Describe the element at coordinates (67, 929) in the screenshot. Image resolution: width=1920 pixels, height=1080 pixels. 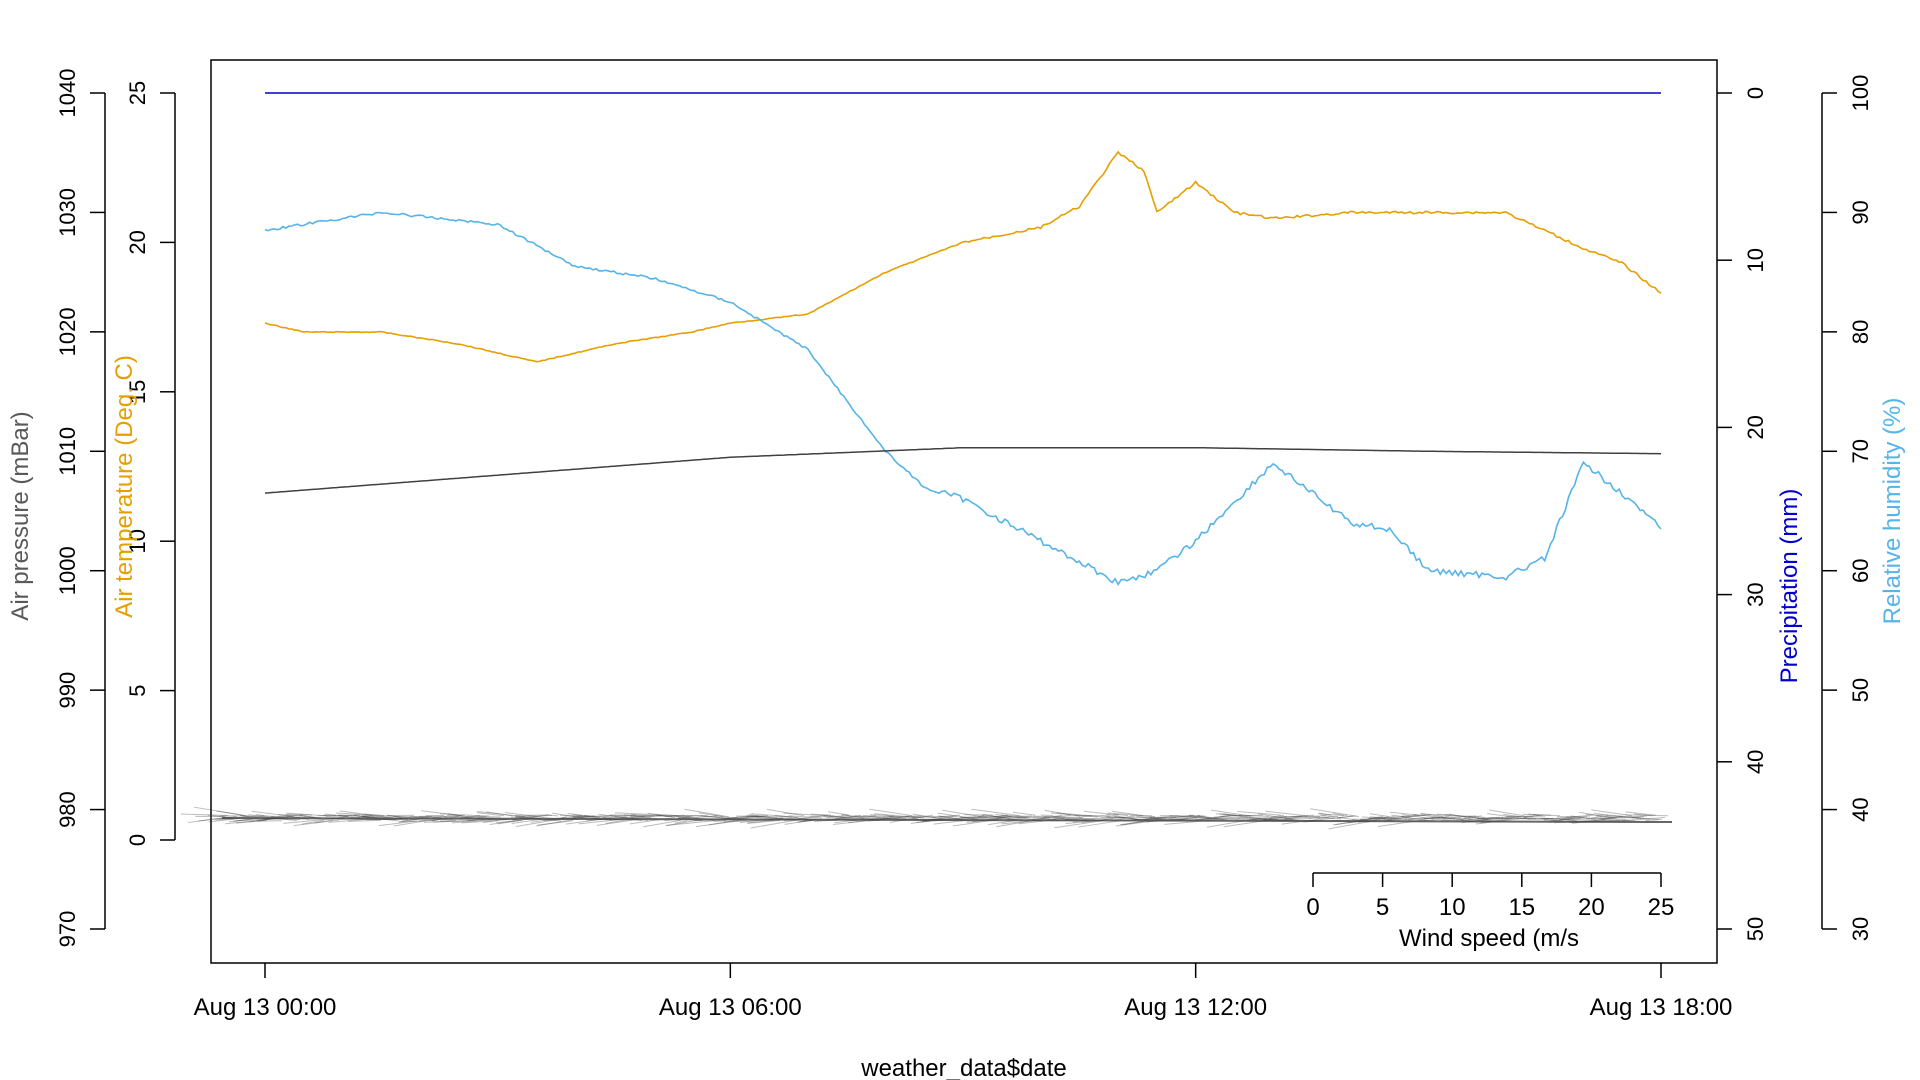
I see `air_pressure-tick-label: 970` at that location.